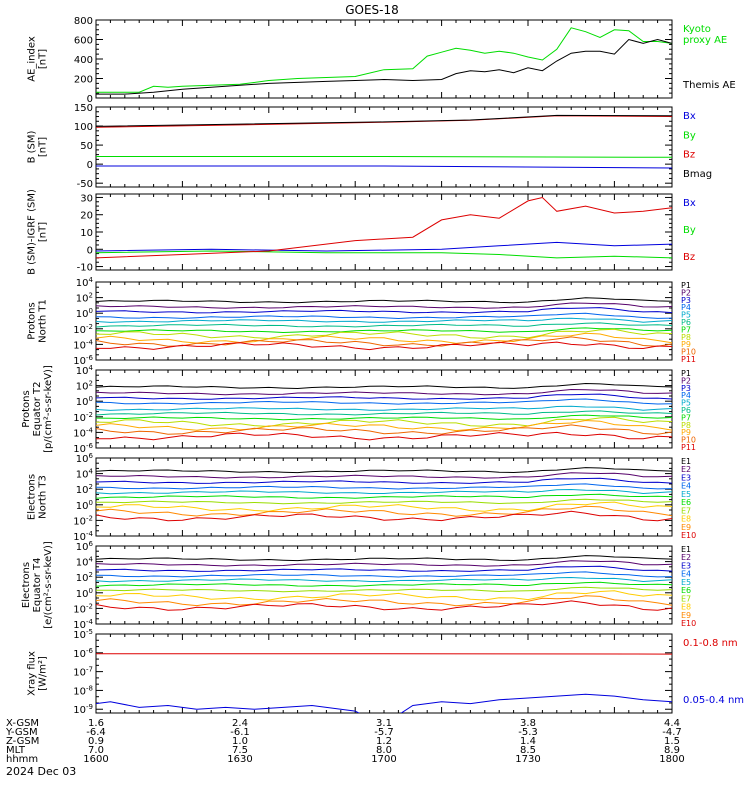  Describe the element at coordinates (672, 732) in the screenshot. I see `ephemeris-value: -4.7` at that location.